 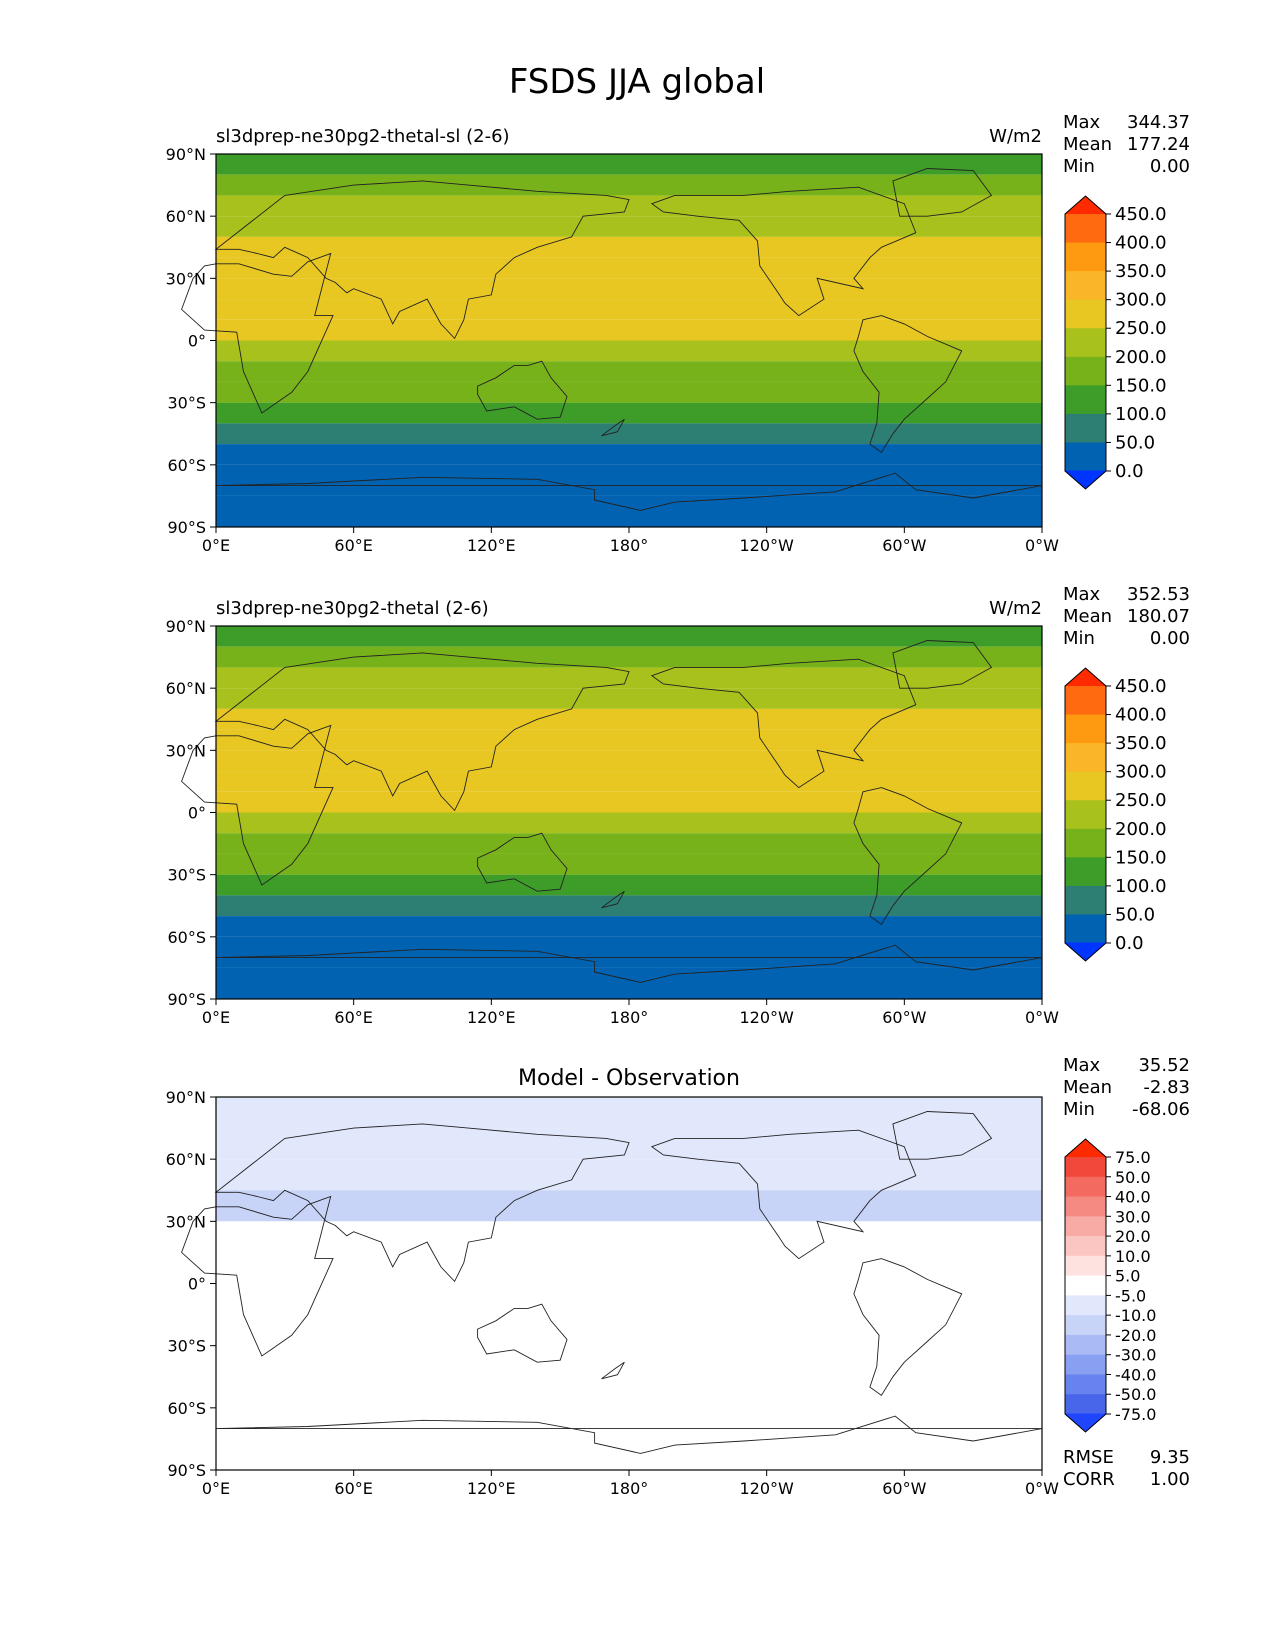 What do you see at coordinates (1135, 1374) in the screenshot?
I see `colorbar-level-label: -40.0` at bounding box center [1135, 1374].